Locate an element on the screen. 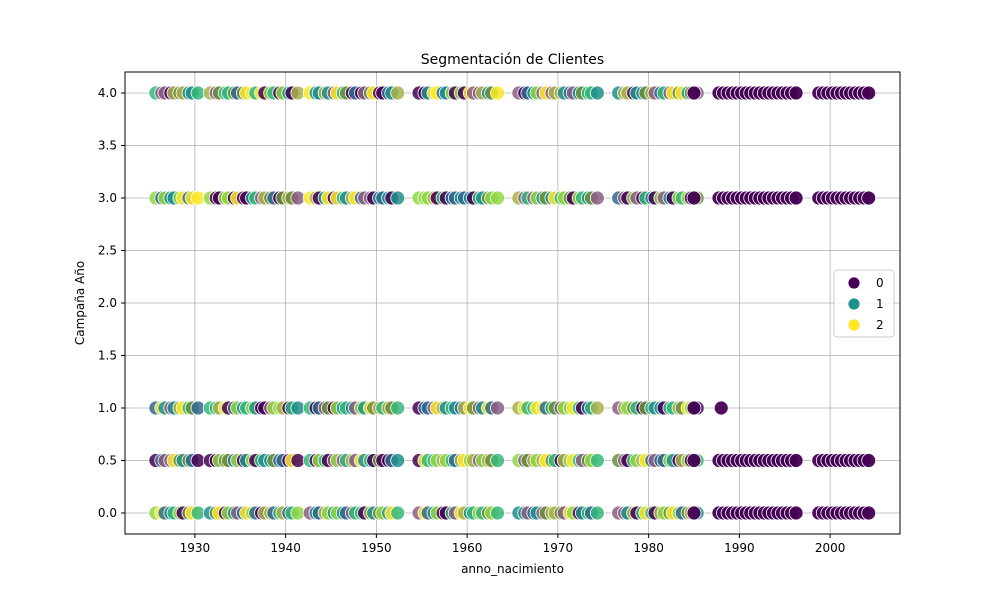  x-tick-label: 1970 is located at coordinates (558, 548).